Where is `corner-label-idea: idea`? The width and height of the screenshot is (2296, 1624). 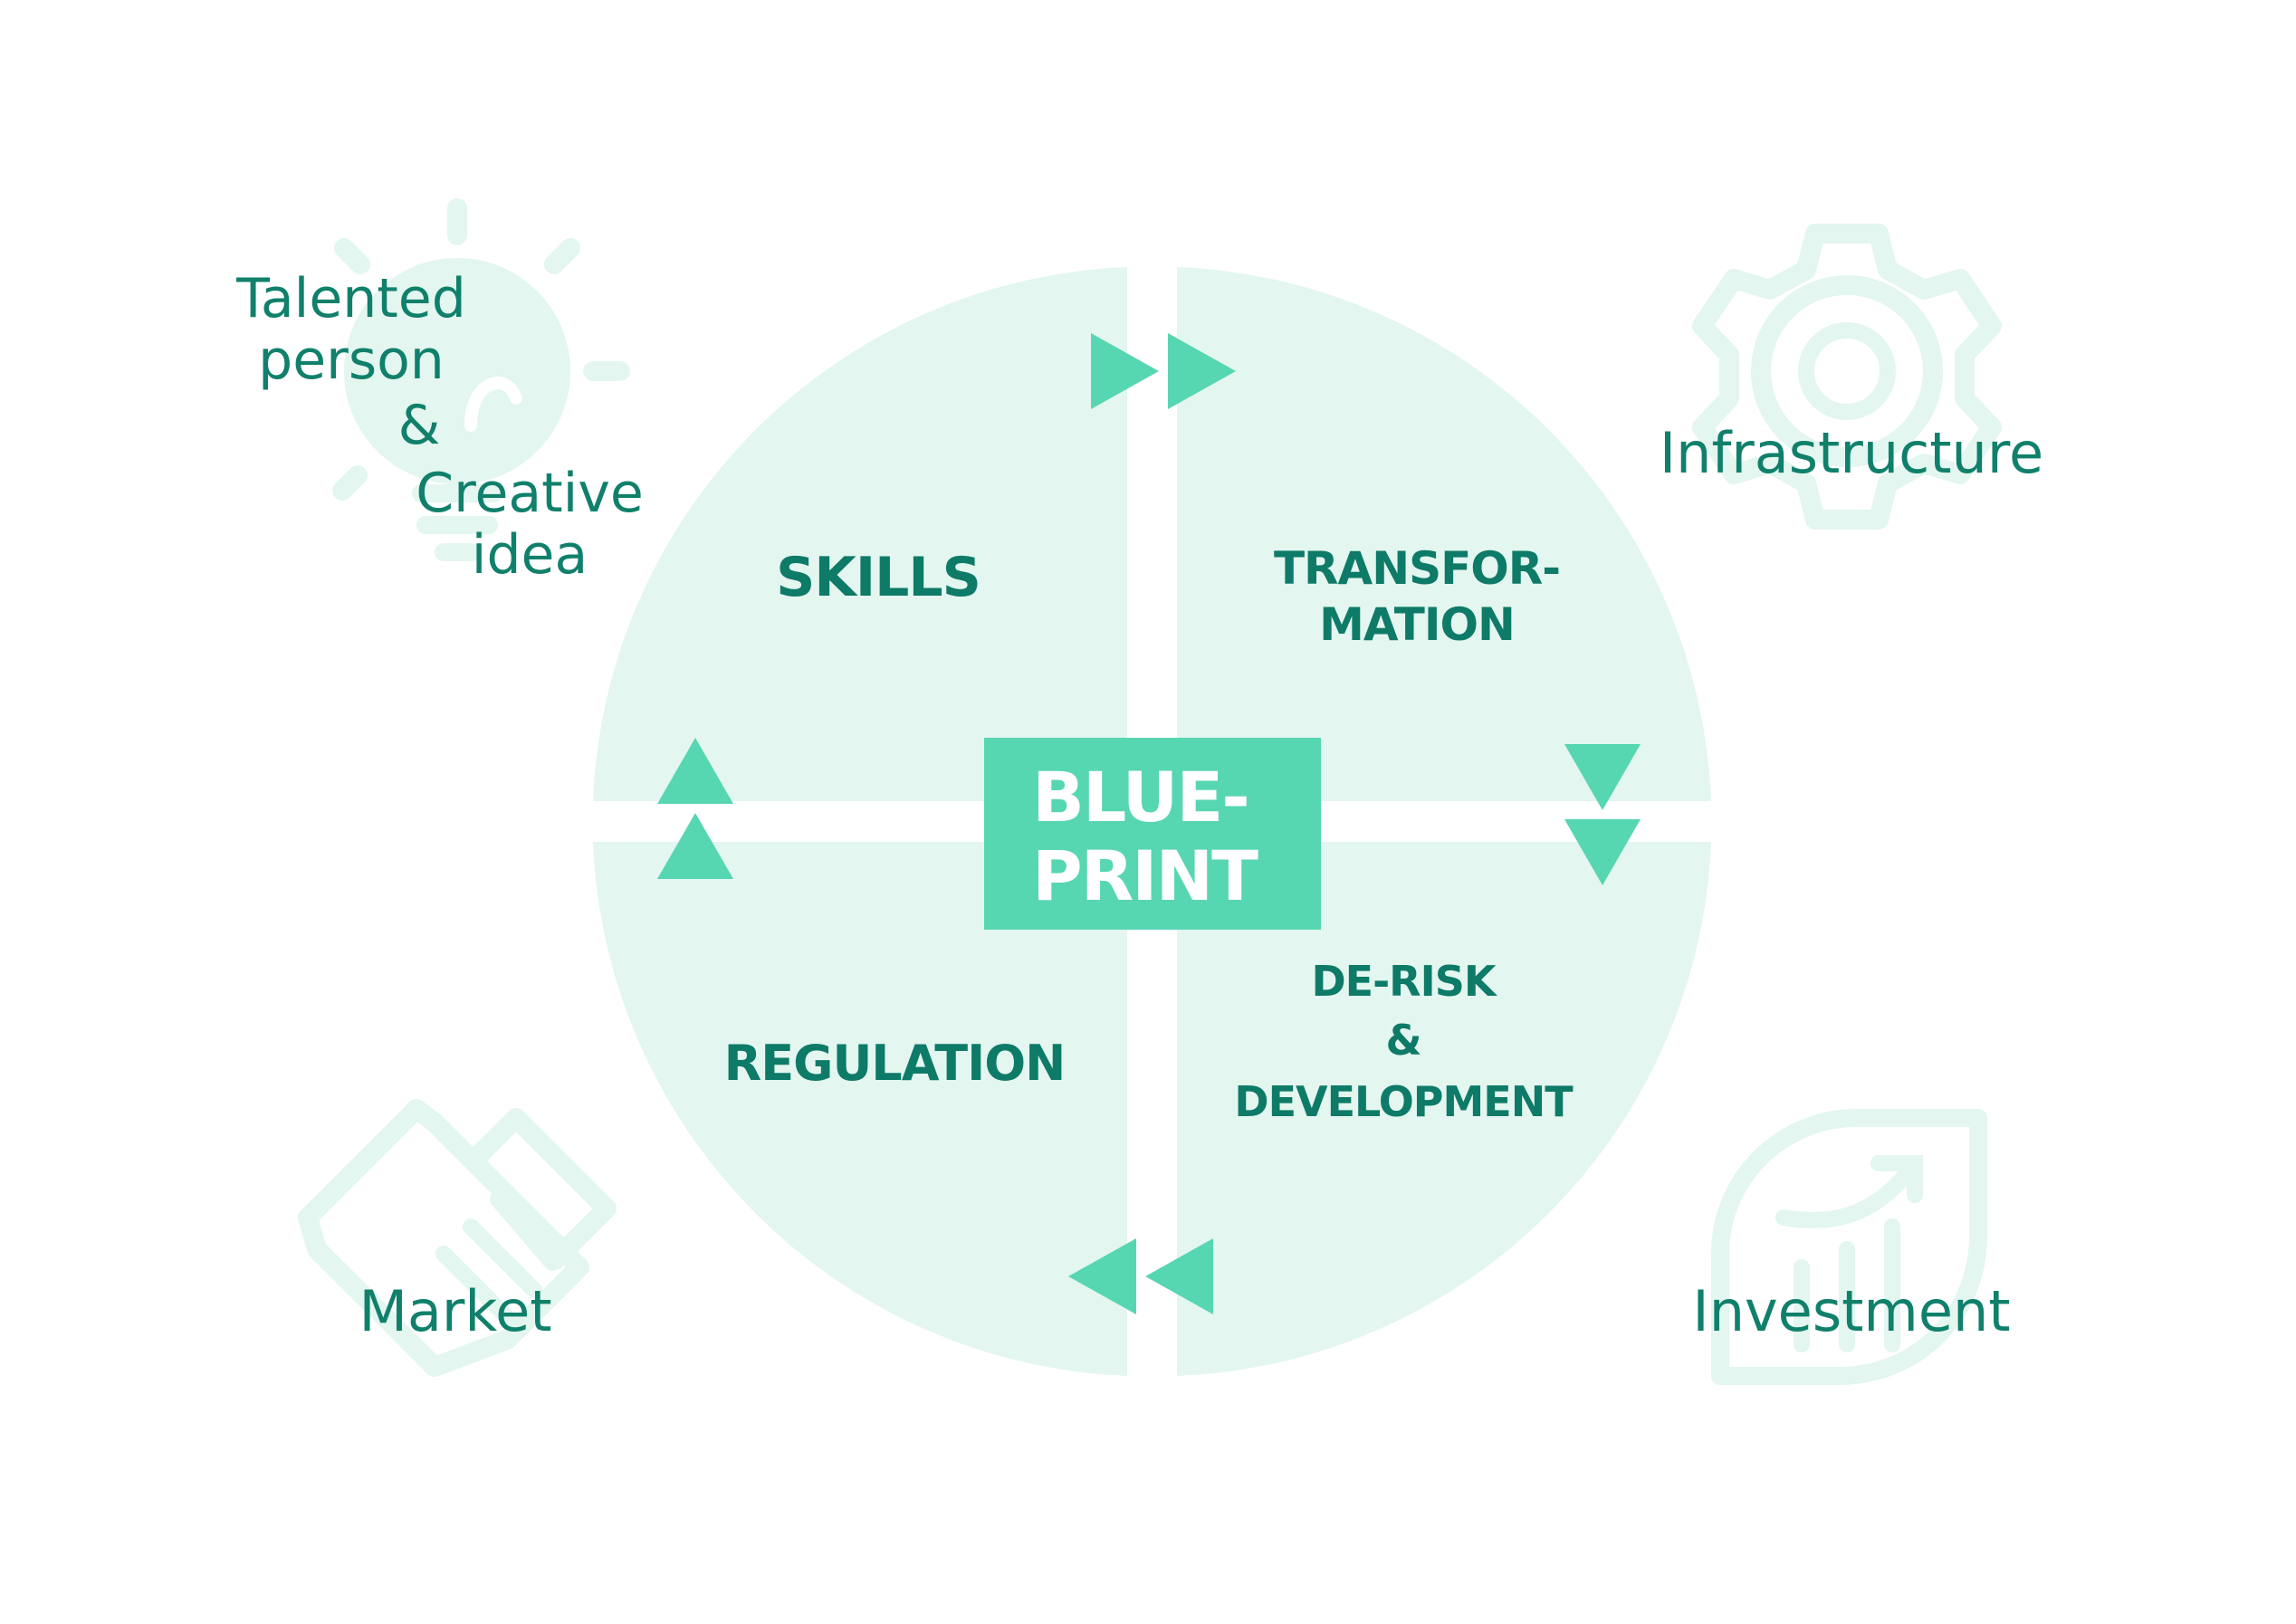
corner-label-idea: idea is located at coordinates (530, 555).